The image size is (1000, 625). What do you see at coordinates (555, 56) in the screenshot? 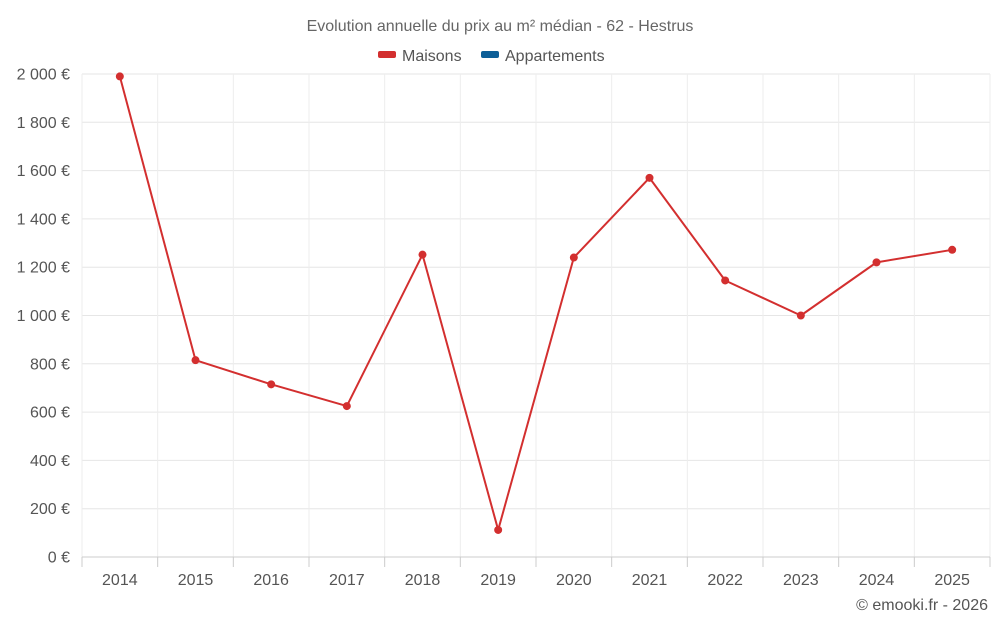
I see `legend-label-appartements: Appartements` at bounding box center [555, 56].